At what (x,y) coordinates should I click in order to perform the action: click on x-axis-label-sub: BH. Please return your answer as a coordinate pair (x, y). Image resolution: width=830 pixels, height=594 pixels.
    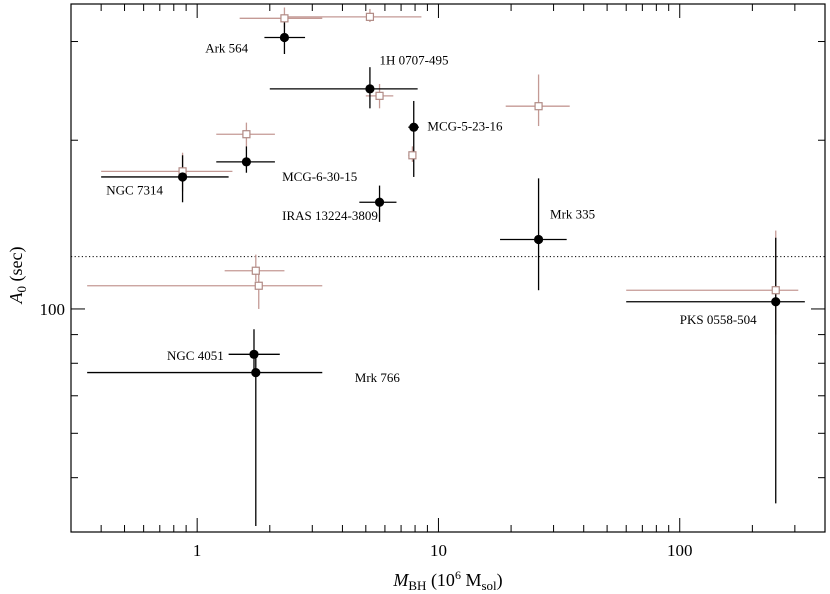
    Looking at the image, I should click on (417, 585).